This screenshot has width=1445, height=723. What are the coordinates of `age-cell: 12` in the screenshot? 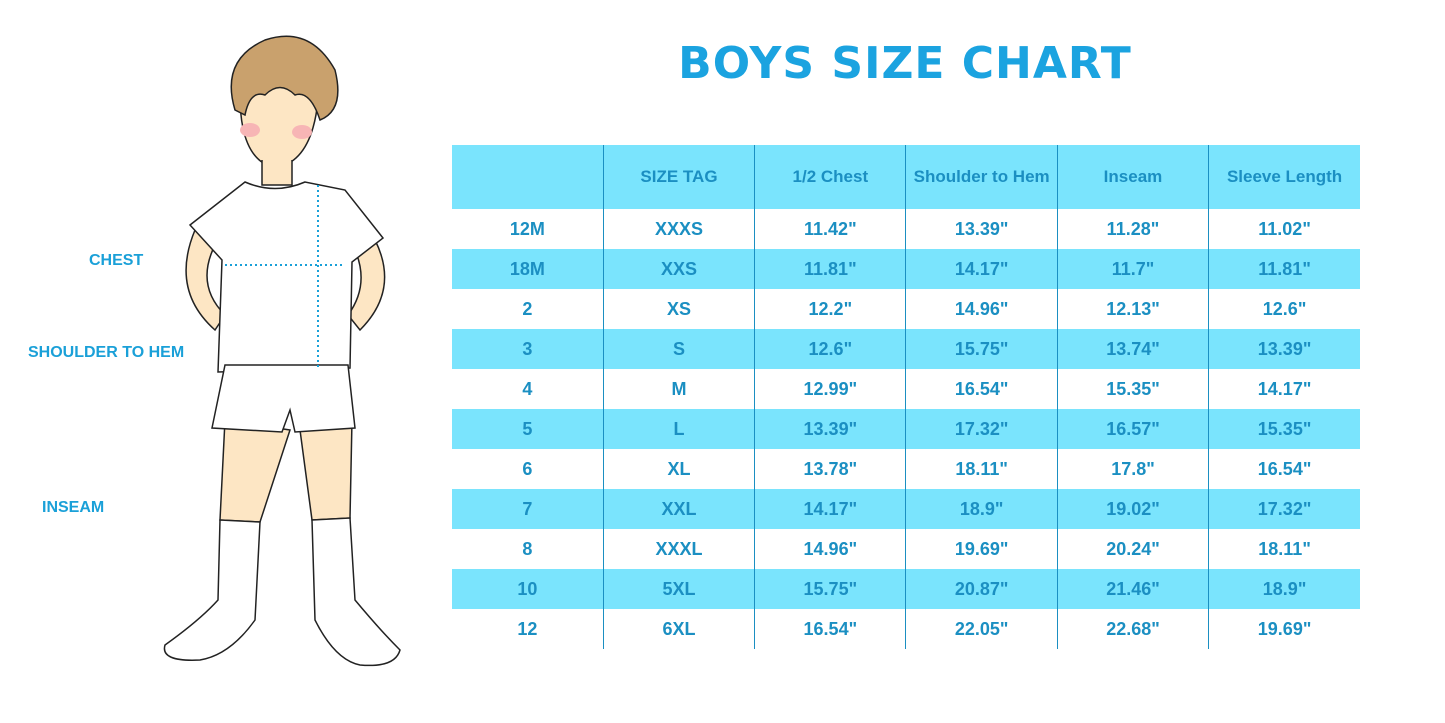 It's located at (527, 628).